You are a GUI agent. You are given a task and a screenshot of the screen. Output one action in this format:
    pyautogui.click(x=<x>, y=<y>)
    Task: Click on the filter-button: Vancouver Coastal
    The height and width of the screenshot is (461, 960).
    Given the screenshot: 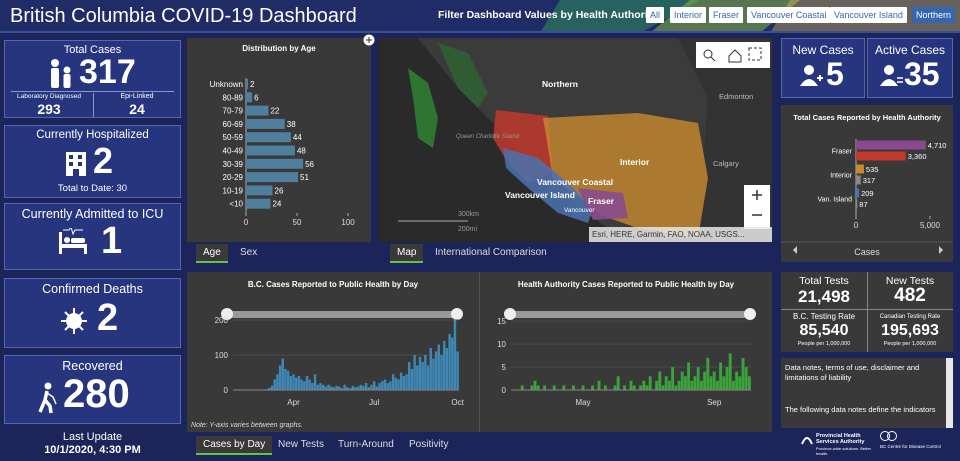 What is the action you would take?
    pyautogui.click(x=789, y=15)
    